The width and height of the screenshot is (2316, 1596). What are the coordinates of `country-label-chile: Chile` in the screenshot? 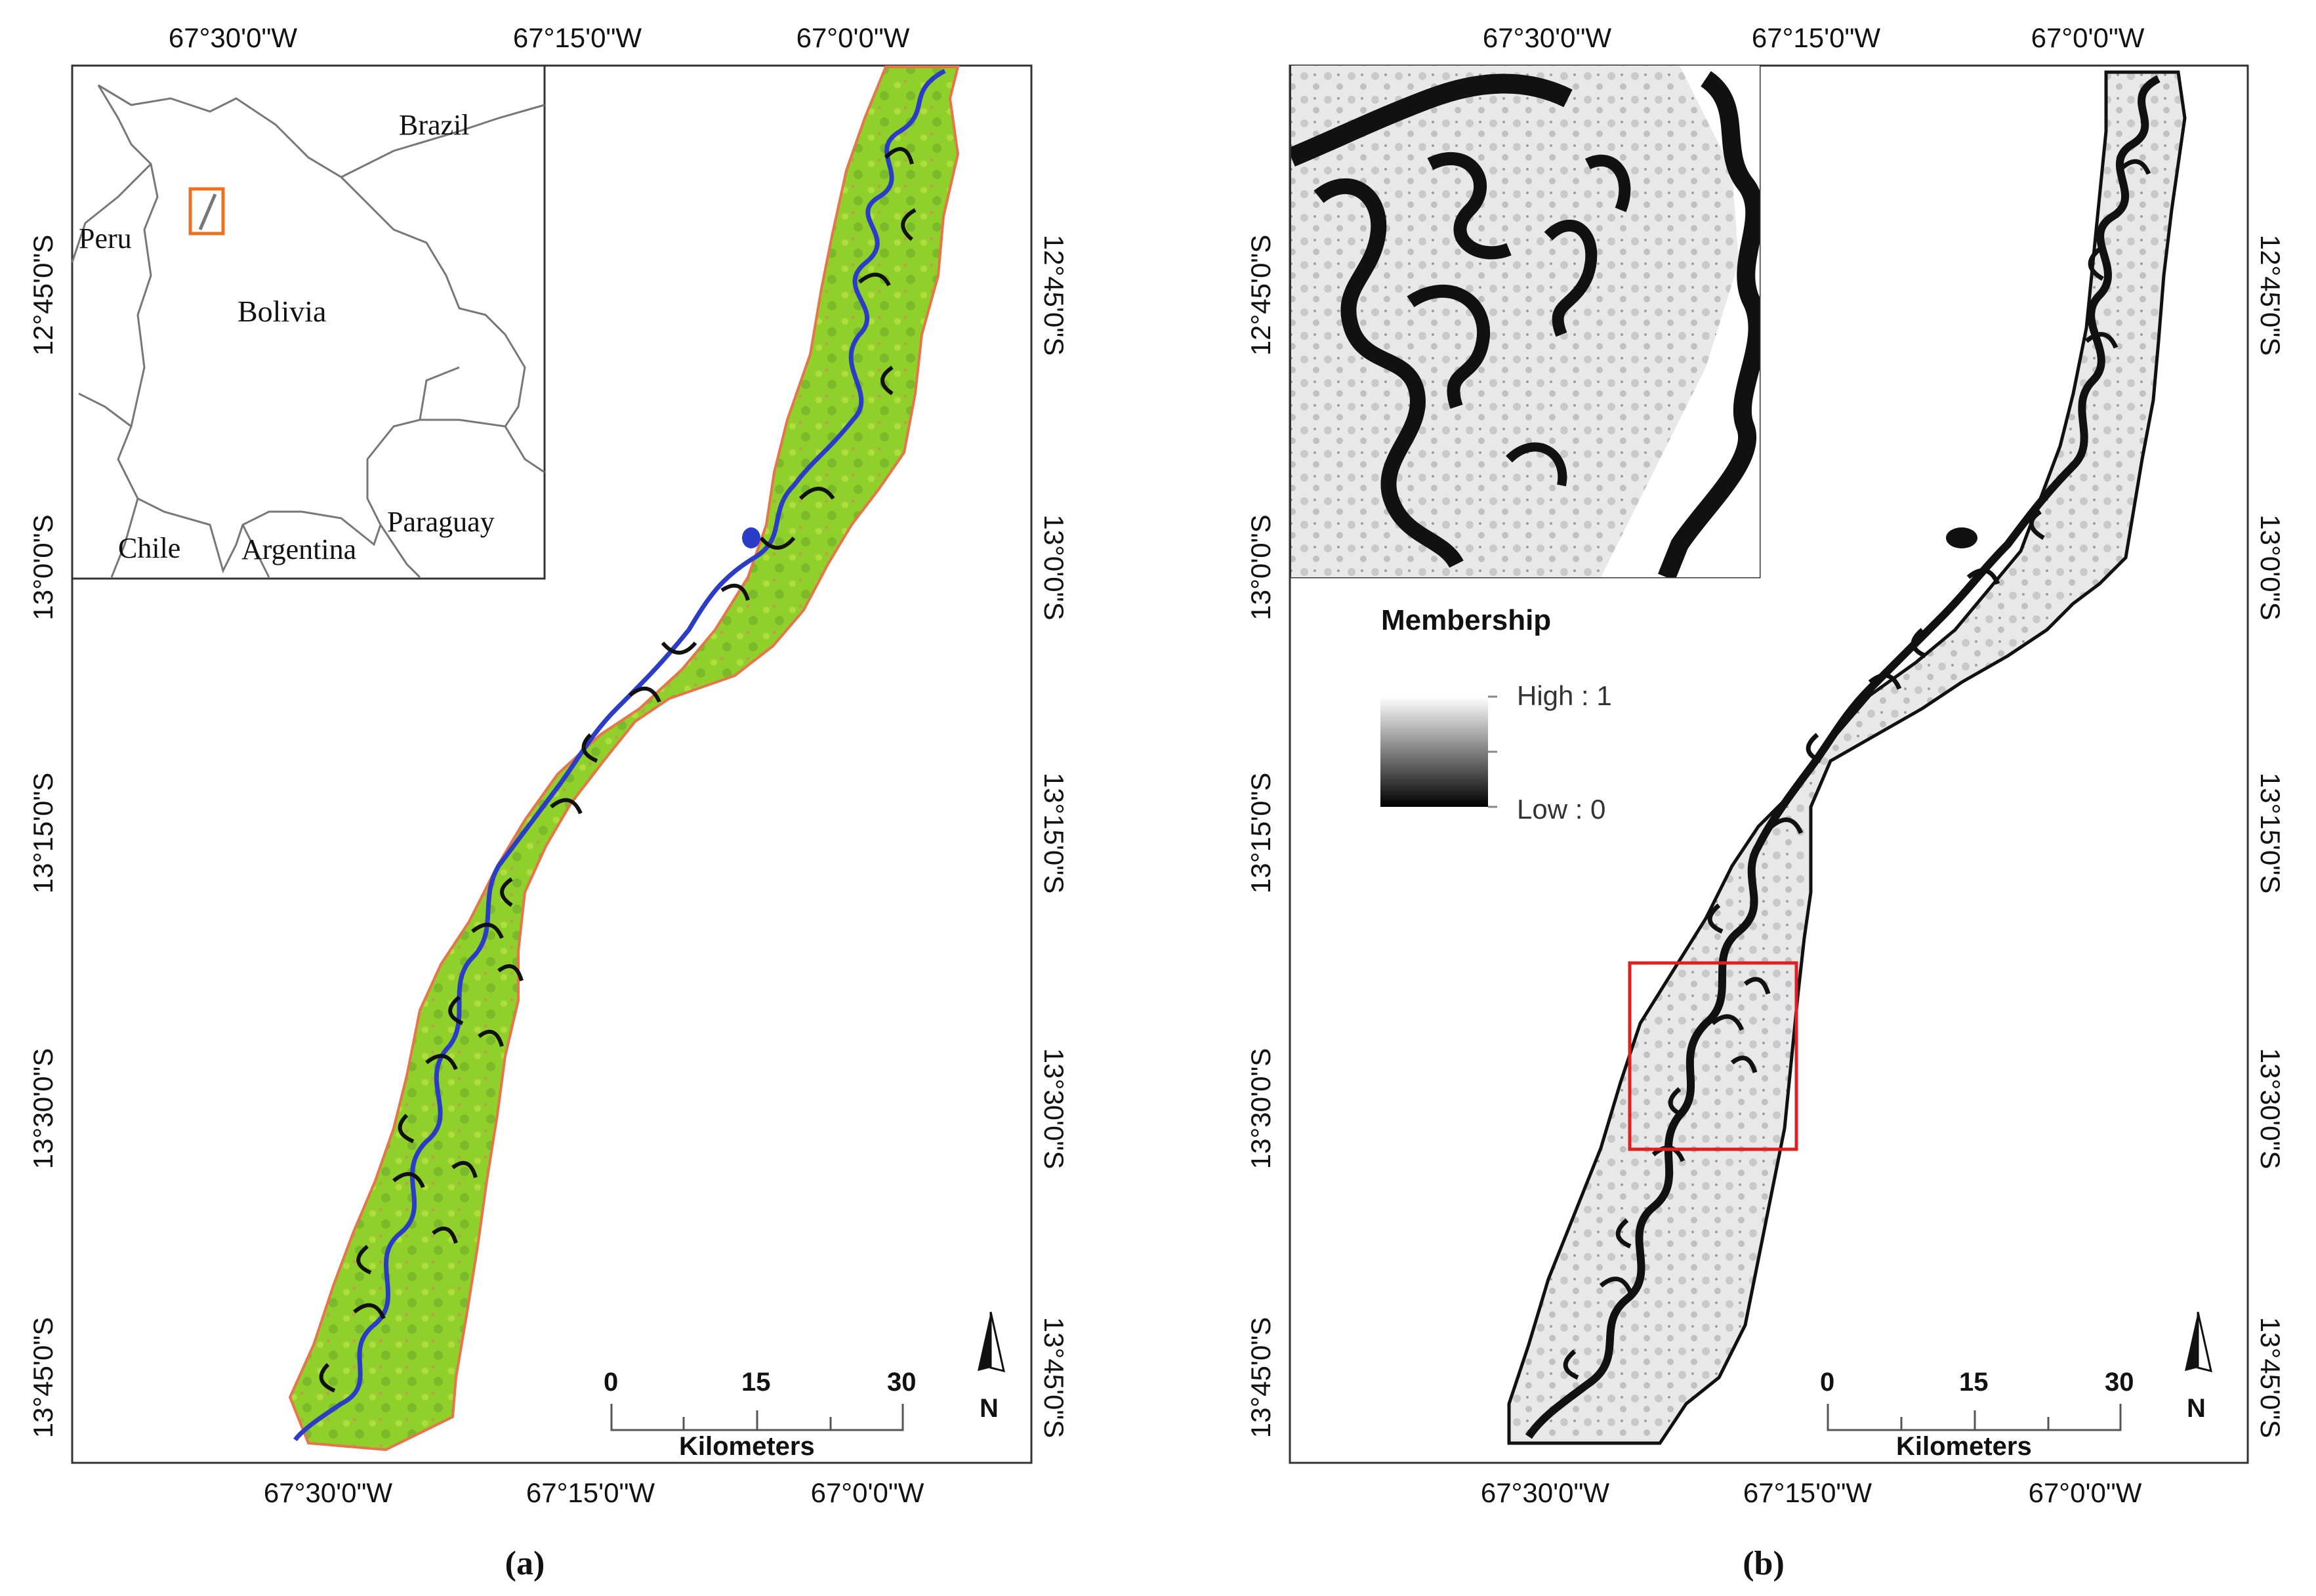 It's located at (149, 548).